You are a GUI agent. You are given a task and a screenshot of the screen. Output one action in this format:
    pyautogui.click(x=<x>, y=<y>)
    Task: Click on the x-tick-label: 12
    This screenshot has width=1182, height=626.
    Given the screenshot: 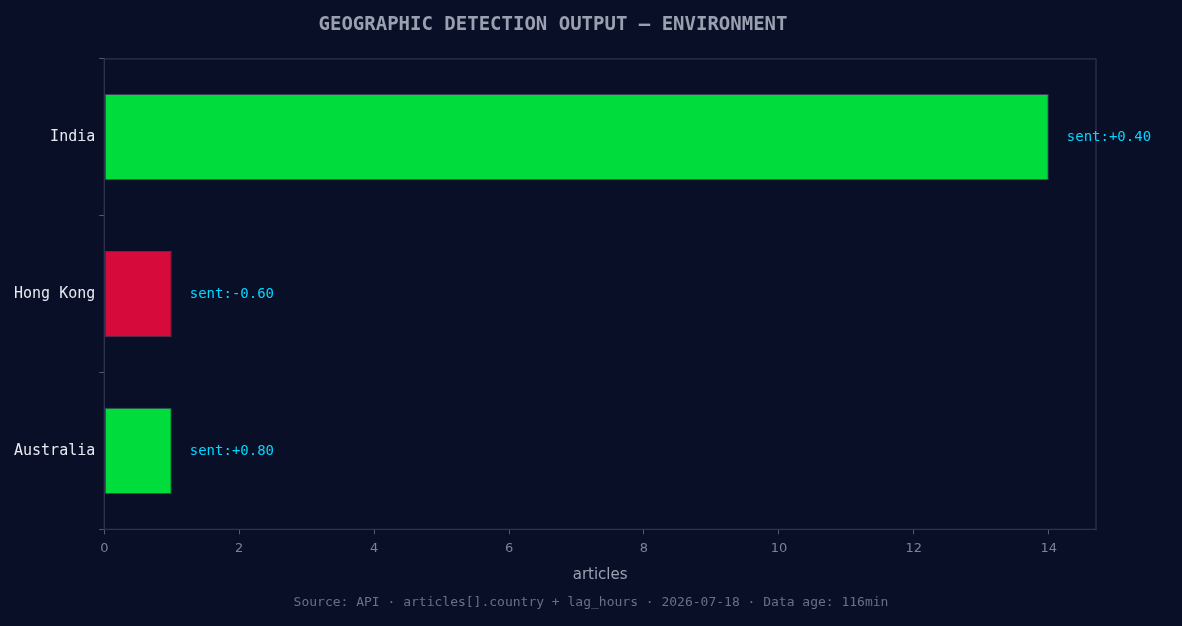 What is the action you would take?
    pyautogui.click(x=914, y=547)
    